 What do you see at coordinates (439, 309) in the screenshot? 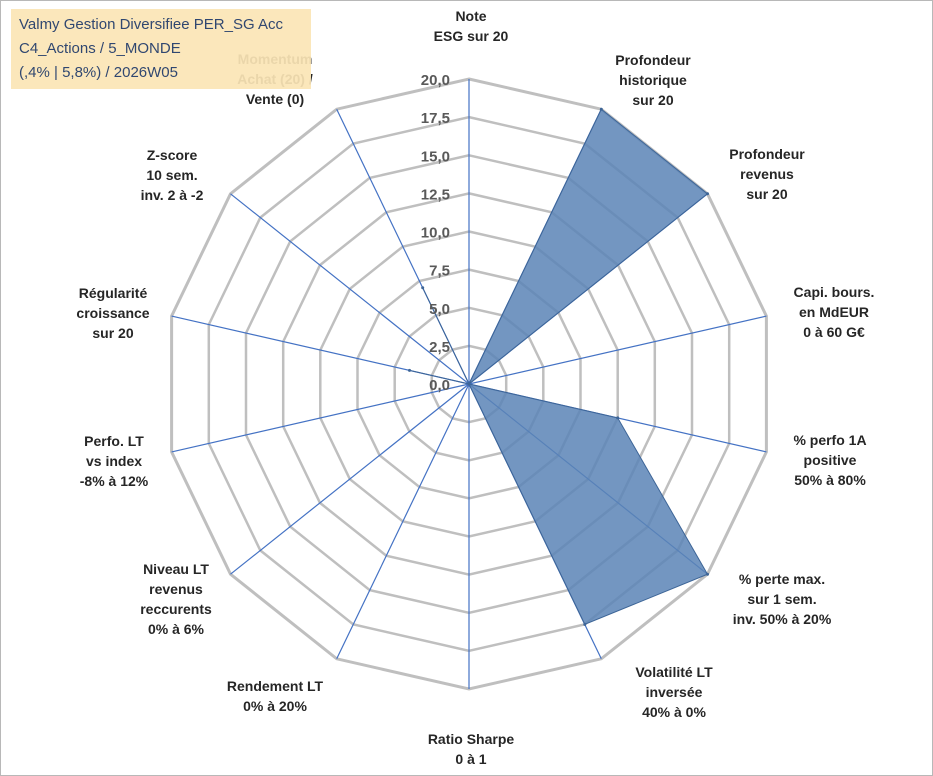
I see `tick-label-2: 5,0` at bounding box center [439, 309].